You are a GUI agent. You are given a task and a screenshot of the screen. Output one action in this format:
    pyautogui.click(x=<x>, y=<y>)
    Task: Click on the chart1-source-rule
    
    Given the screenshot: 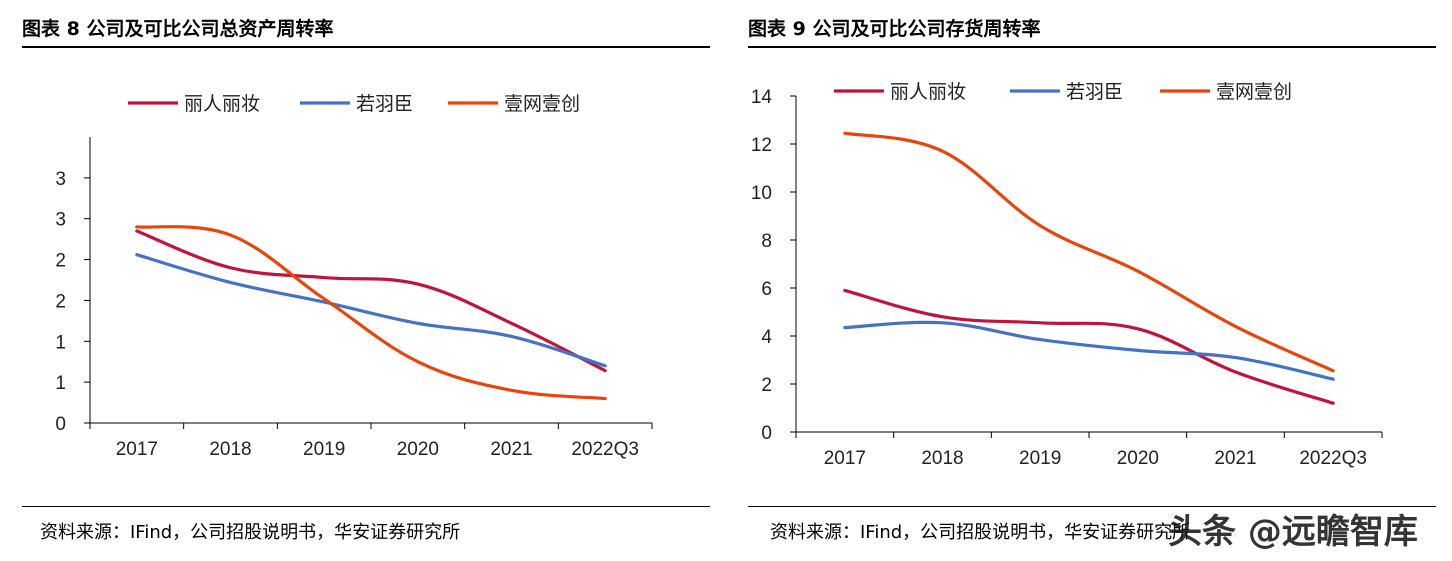 What is the action you would take?
    pyautogui.click(x=366, y=506)
    